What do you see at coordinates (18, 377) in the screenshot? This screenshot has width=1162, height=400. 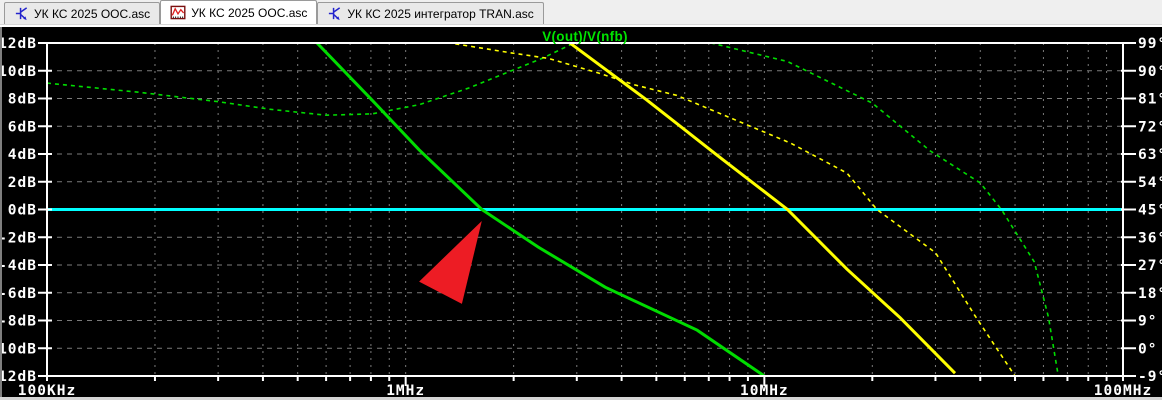 I see `y-left-label: -12dB` at bounding box center [18, 377].